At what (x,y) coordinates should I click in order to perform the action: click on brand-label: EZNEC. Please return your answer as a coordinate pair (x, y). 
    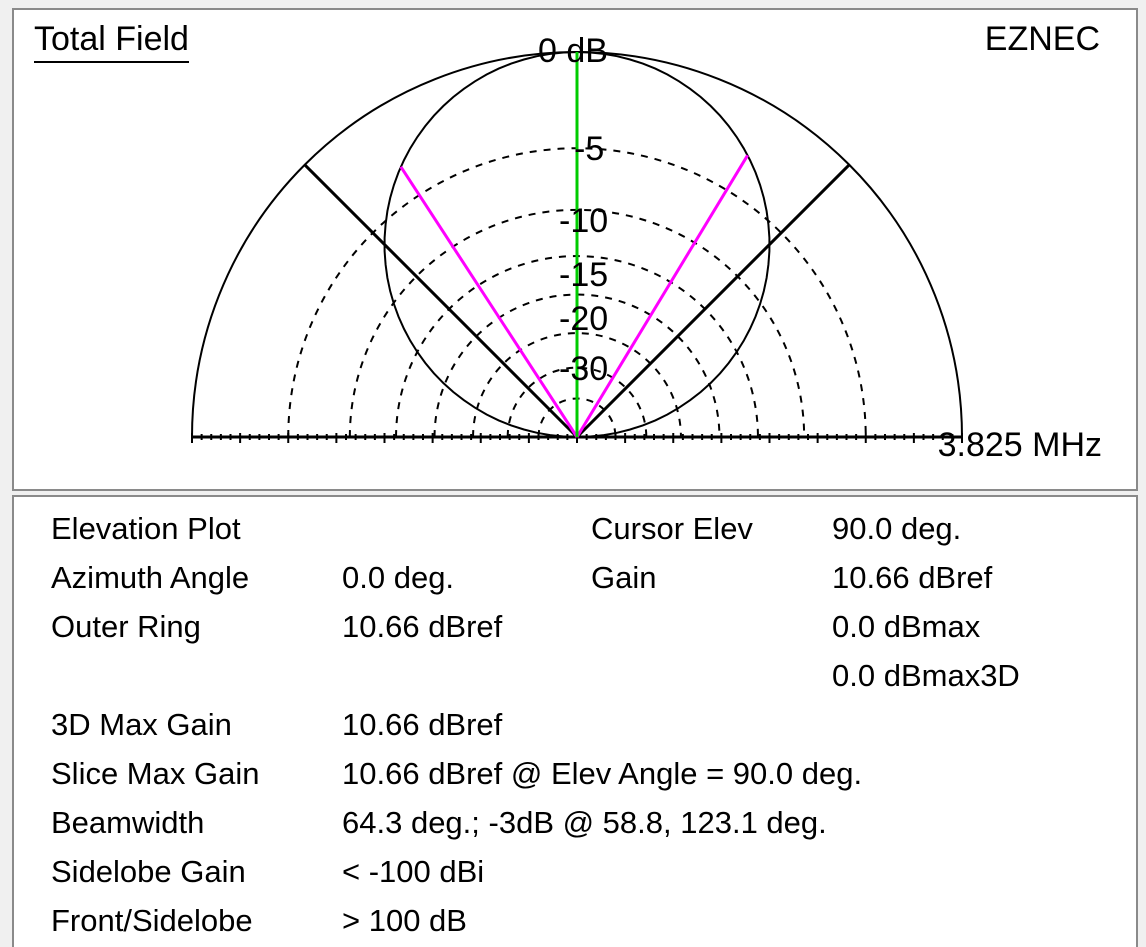
    Looking at the image, I should click on (1042, 39).